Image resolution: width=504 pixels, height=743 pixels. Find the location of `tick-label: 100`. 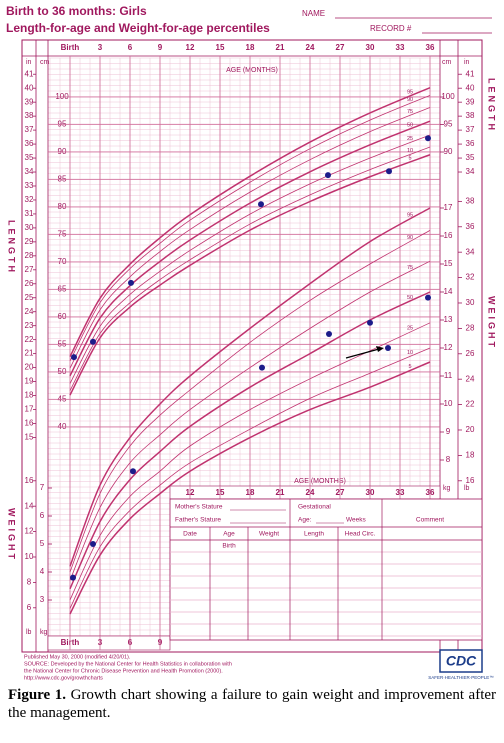

tick-label: 100 is located at coordinates (448, 96).